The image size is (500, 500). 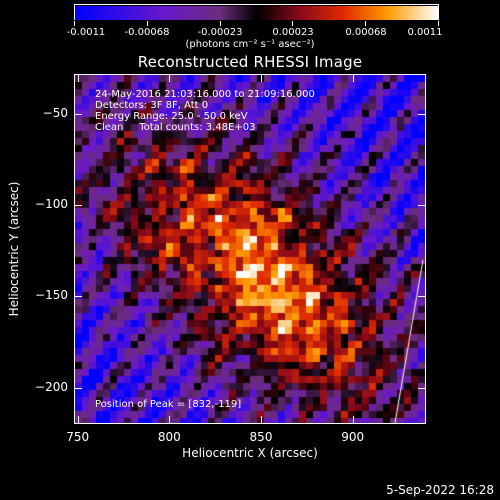 What do you see at coordinates (250, 62) in the screenshot?
I see `chart-title: Reconstructed RHESSI Image` at bounding box center [250, 62].